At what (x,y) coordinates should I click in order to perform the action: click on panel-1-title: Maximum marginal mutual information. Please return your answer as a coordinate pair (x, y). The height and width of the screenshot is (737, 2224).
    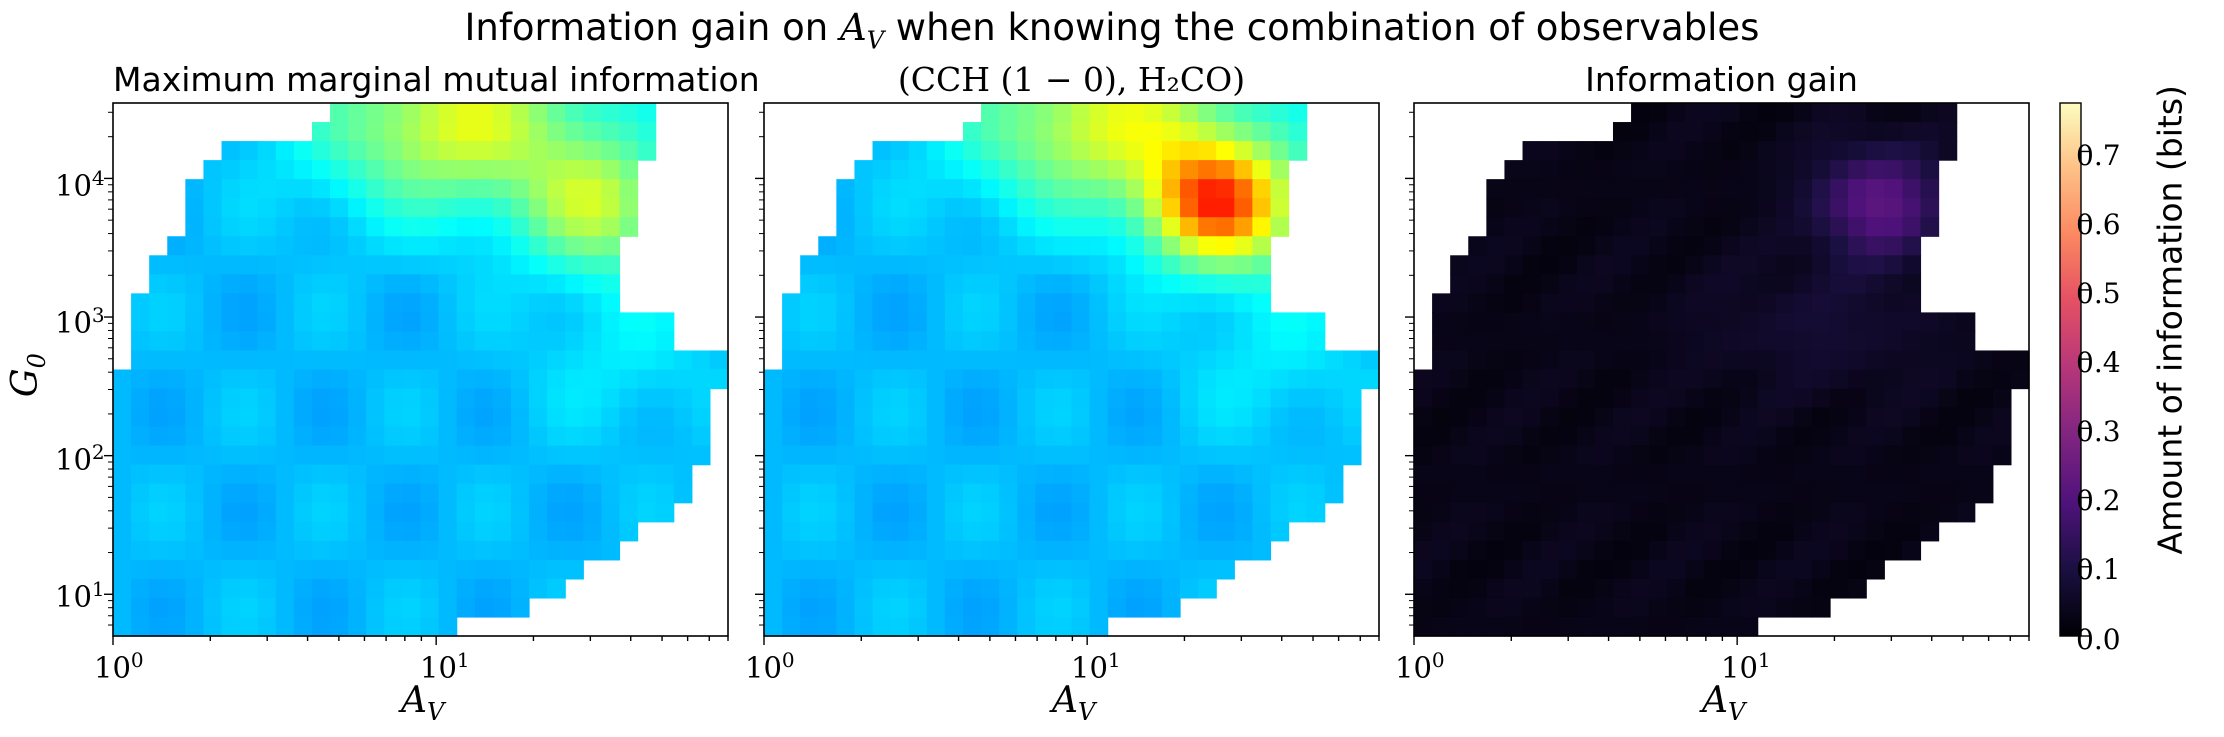
    Looking at the image, I should click on (436, 79).